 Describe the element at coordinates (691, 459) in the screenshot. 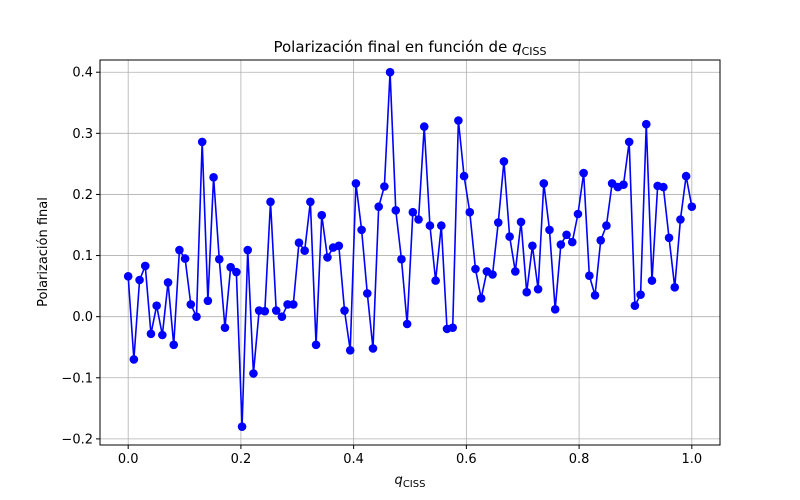

I see `x-tick-label: 1.0` at that location.